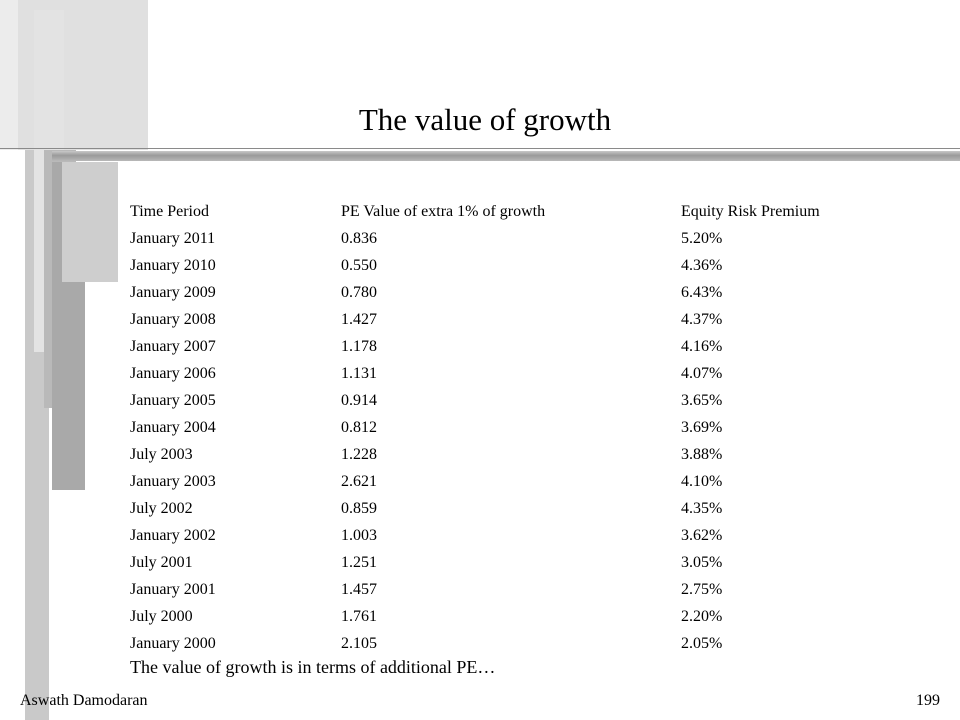  I want to click on cell-pe-value: 1.251, so click(359, 562).